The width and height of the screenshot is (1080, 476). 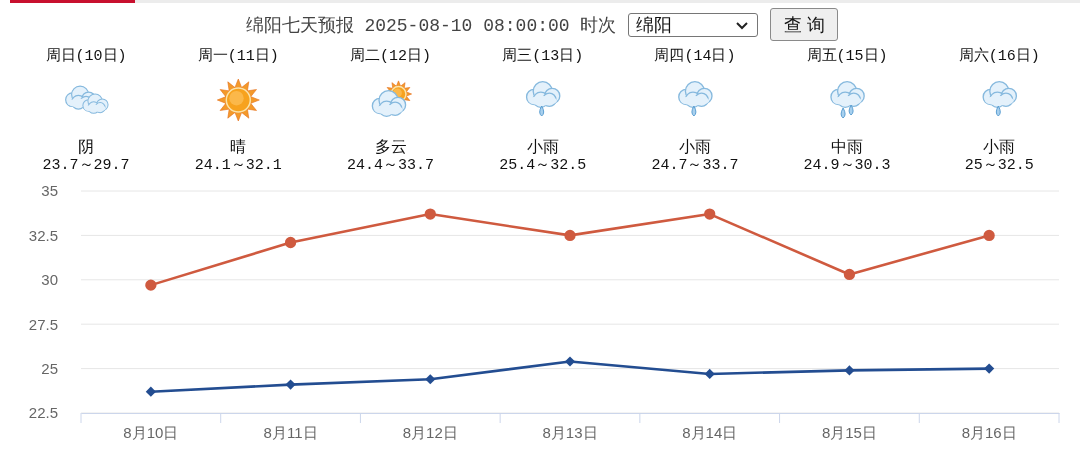 What do you see at coordinates (86, 57) in the screenshot?
I see `text: 周日(10日)` at bounding box center [86, 57].